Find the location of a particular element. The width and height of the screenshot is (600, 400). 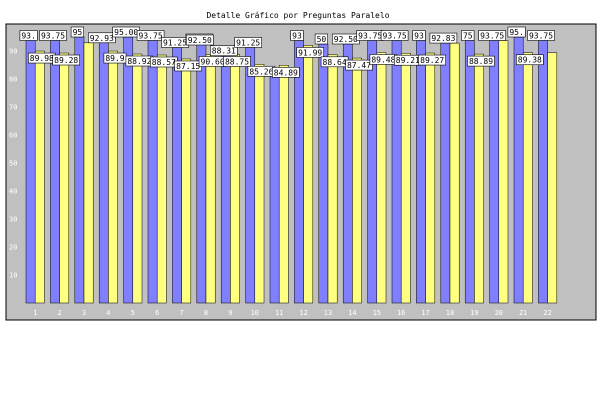

data-label: 95 is located at coordinates (78, 32).